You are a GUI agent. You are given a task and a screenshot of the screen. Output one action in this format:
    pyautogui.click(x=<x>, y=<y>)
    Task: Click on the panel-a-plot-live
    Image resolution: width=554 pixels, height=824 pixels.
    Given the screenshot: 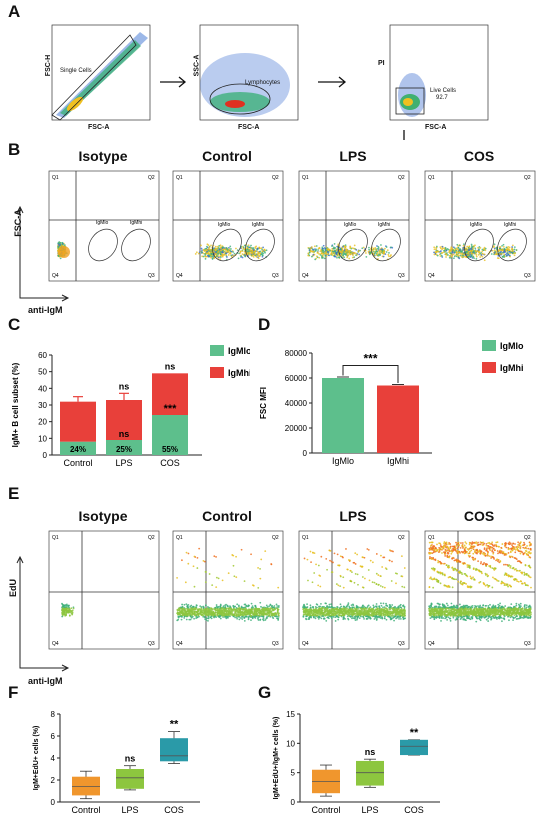 What is the action you would take?
    pyautogui.click(x=439, y=72)
    